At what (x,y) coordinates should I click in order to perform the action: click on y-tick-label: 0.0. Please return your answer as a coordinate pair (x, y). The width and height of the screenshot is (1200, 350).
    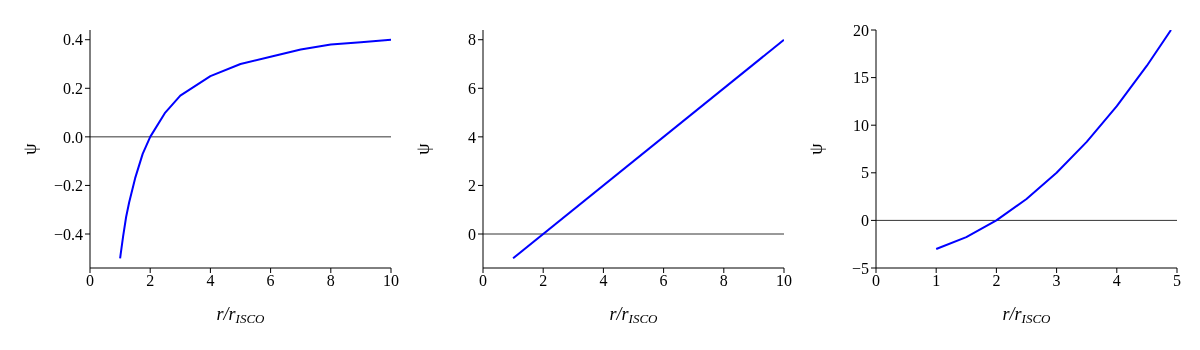
    Looking at the image, I should click on (73, 137).